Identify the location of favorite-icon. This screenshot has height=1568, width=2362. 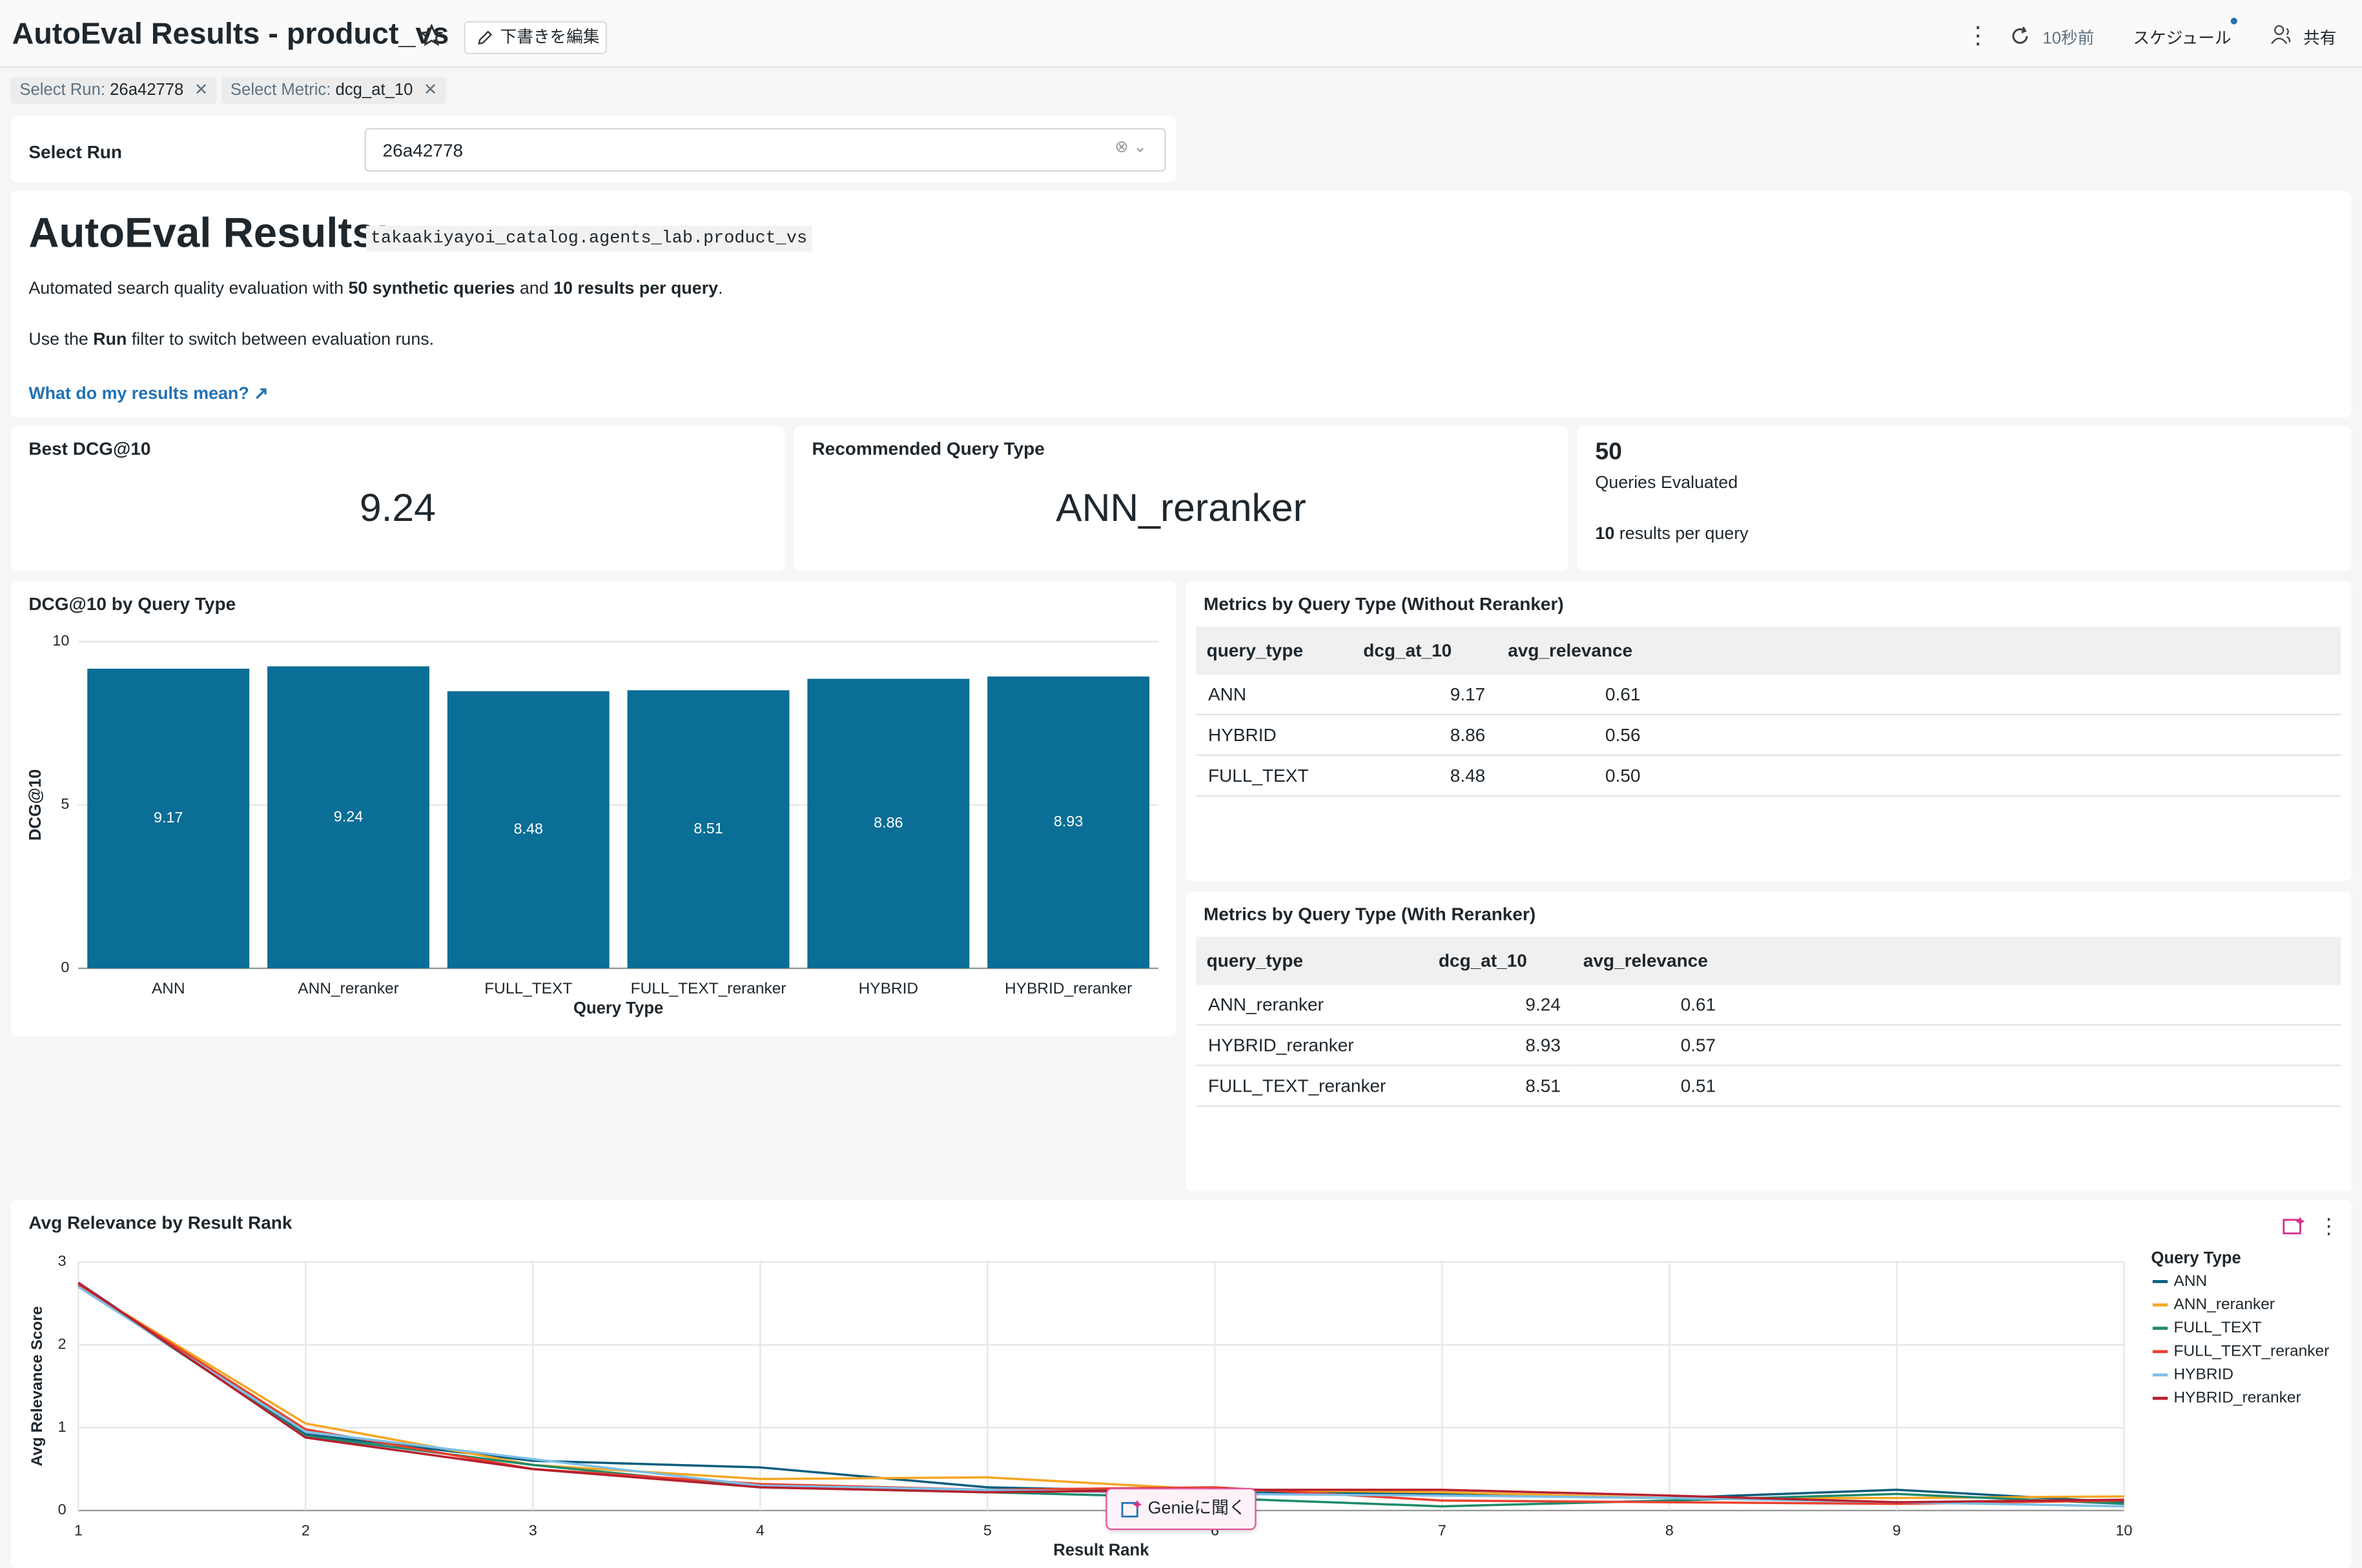
(431, 35).